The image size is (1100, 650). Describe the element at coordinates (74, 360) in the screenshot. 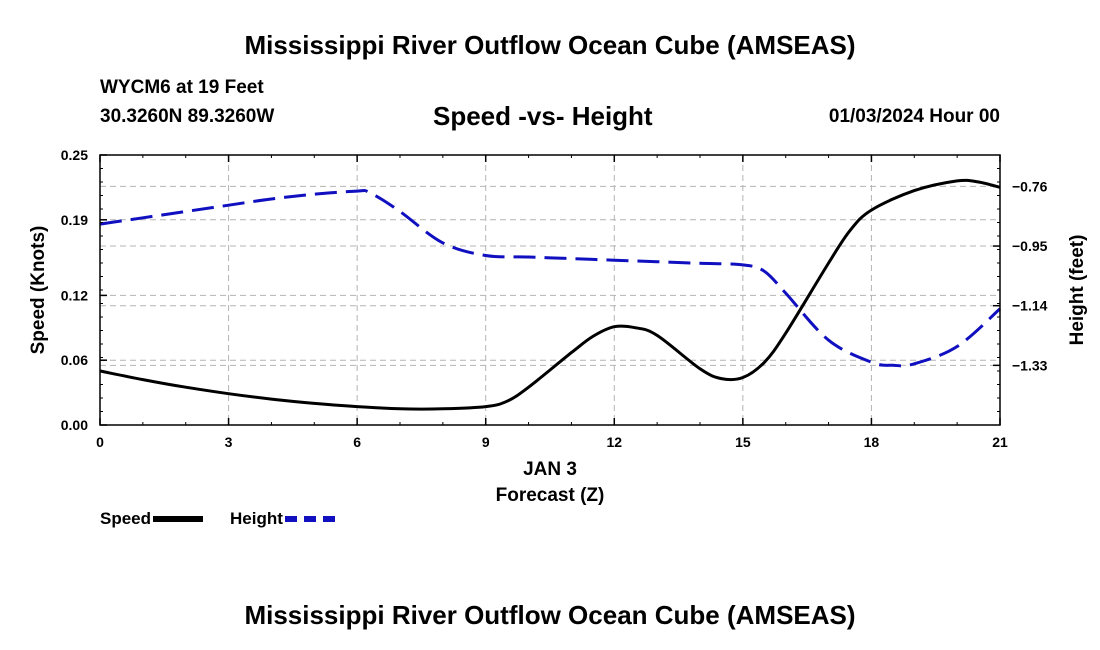

I see `y-left-tick-label: 0.06` at that location.